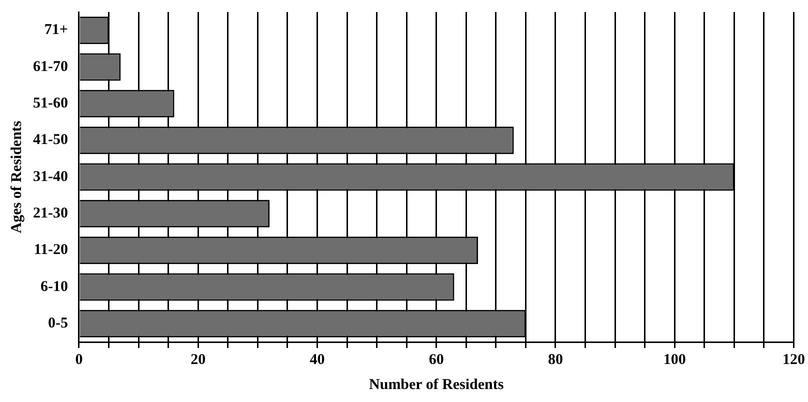  Describe the element at coordinates (50, 66) in the screenshot. I see `y-tick-label: 61-70` at that location.